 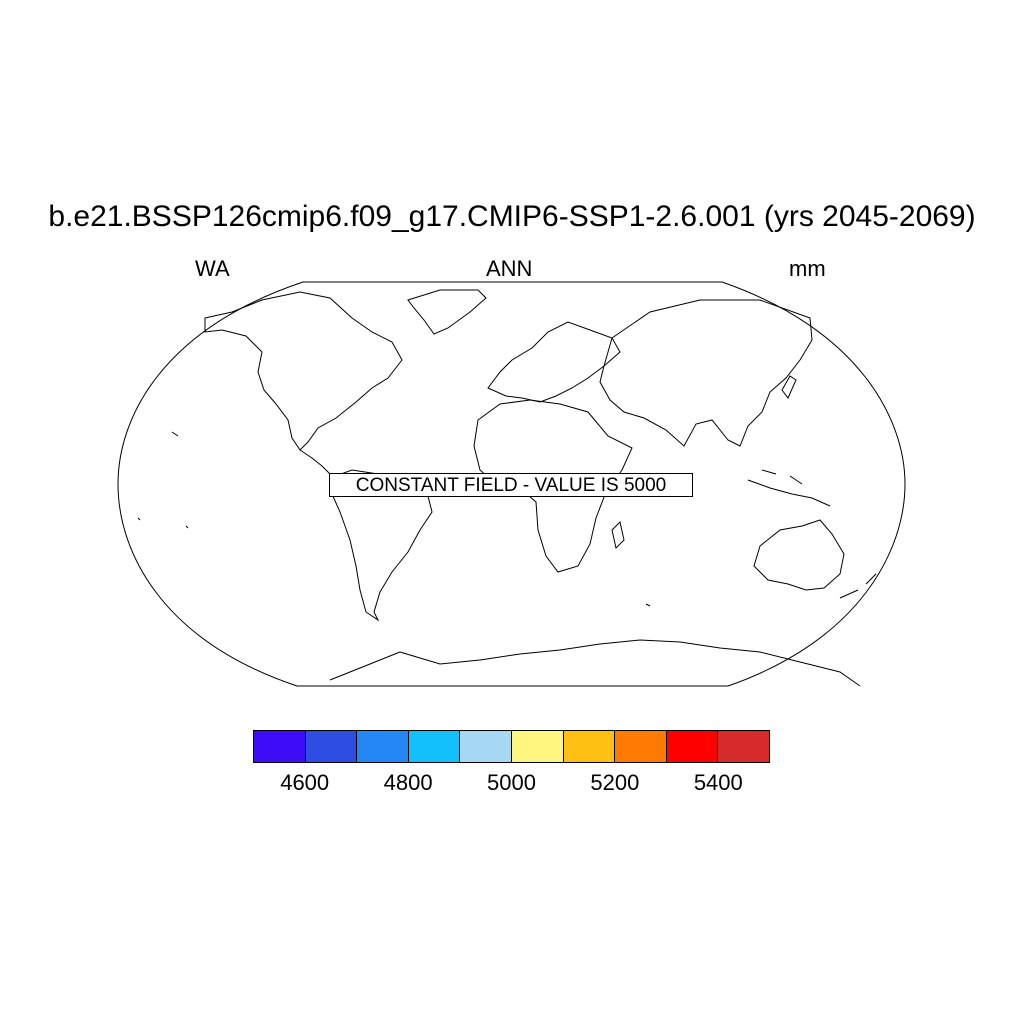 I want to click on colorbar-label: 5000, so click(x=511, y=782).